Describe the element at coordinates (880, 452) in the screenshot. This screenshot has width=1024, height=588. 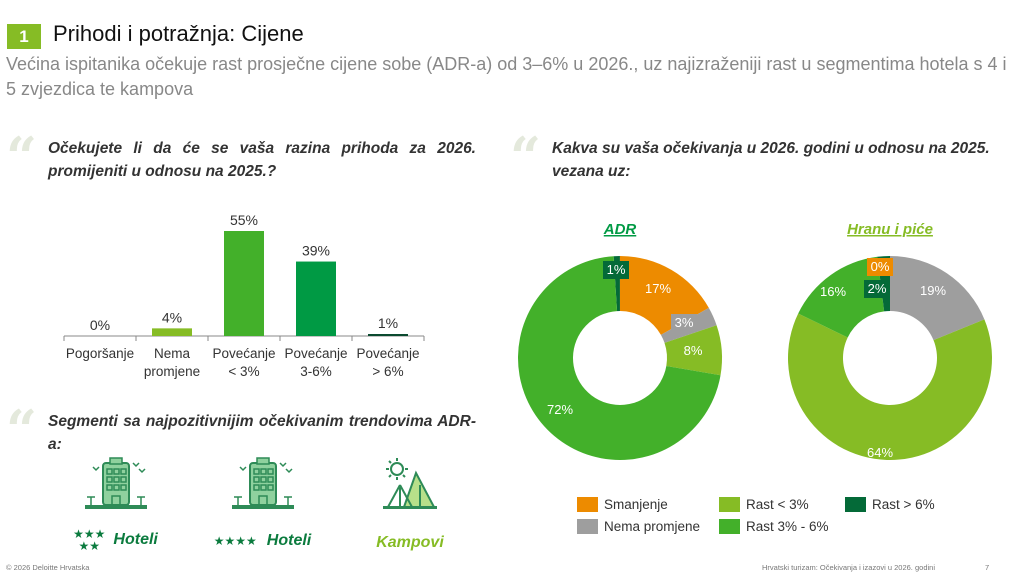
I see `donut-data-label: 64%` at that location.